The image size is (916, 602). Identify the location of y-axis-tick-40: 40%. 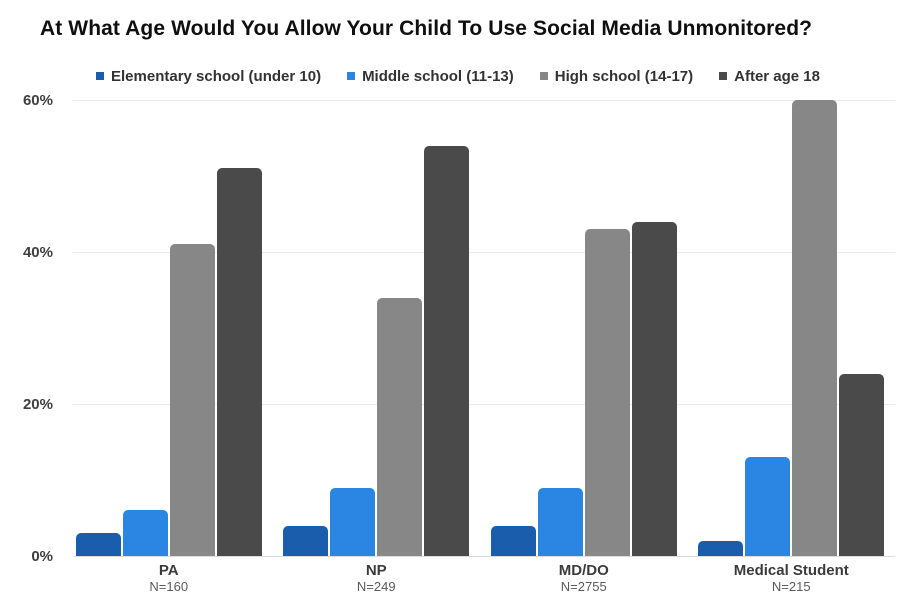
(37, 253).